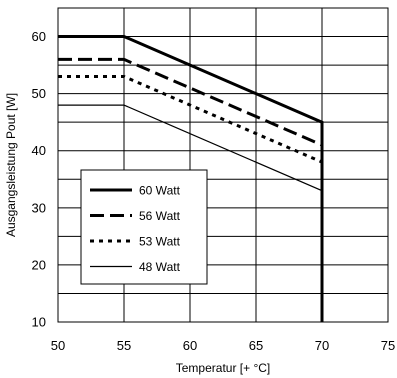  Describe the element at coordinates (388, 345) in the screenshot. I see `x-tick-label: 75` at that location.